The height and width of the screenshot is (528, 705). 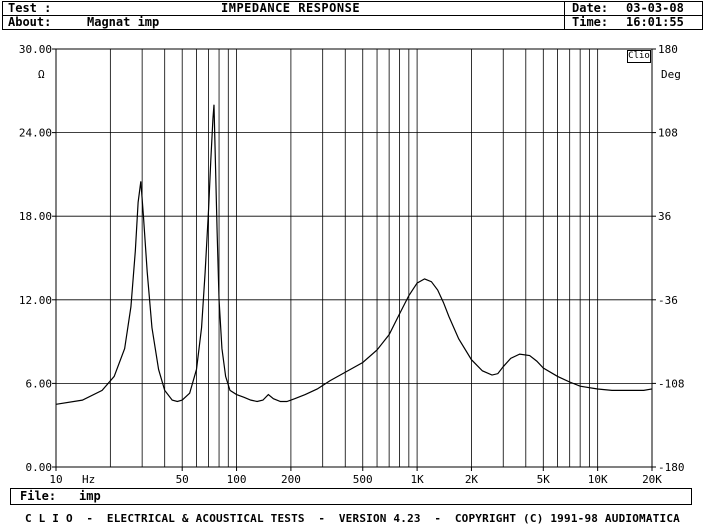 I want to click on clio-corner-label: Clio, so click(x=639, y=56).